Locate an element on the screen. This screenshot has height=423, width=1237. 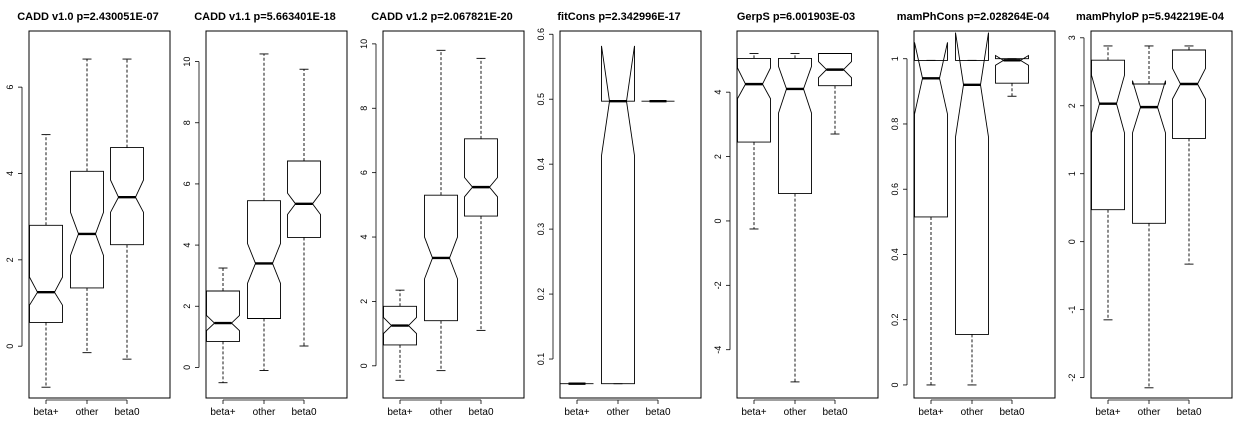
boxplot-svg: 0 2 4 6 8 10 beta+ other beta0 is located at coordinates (442, 224).